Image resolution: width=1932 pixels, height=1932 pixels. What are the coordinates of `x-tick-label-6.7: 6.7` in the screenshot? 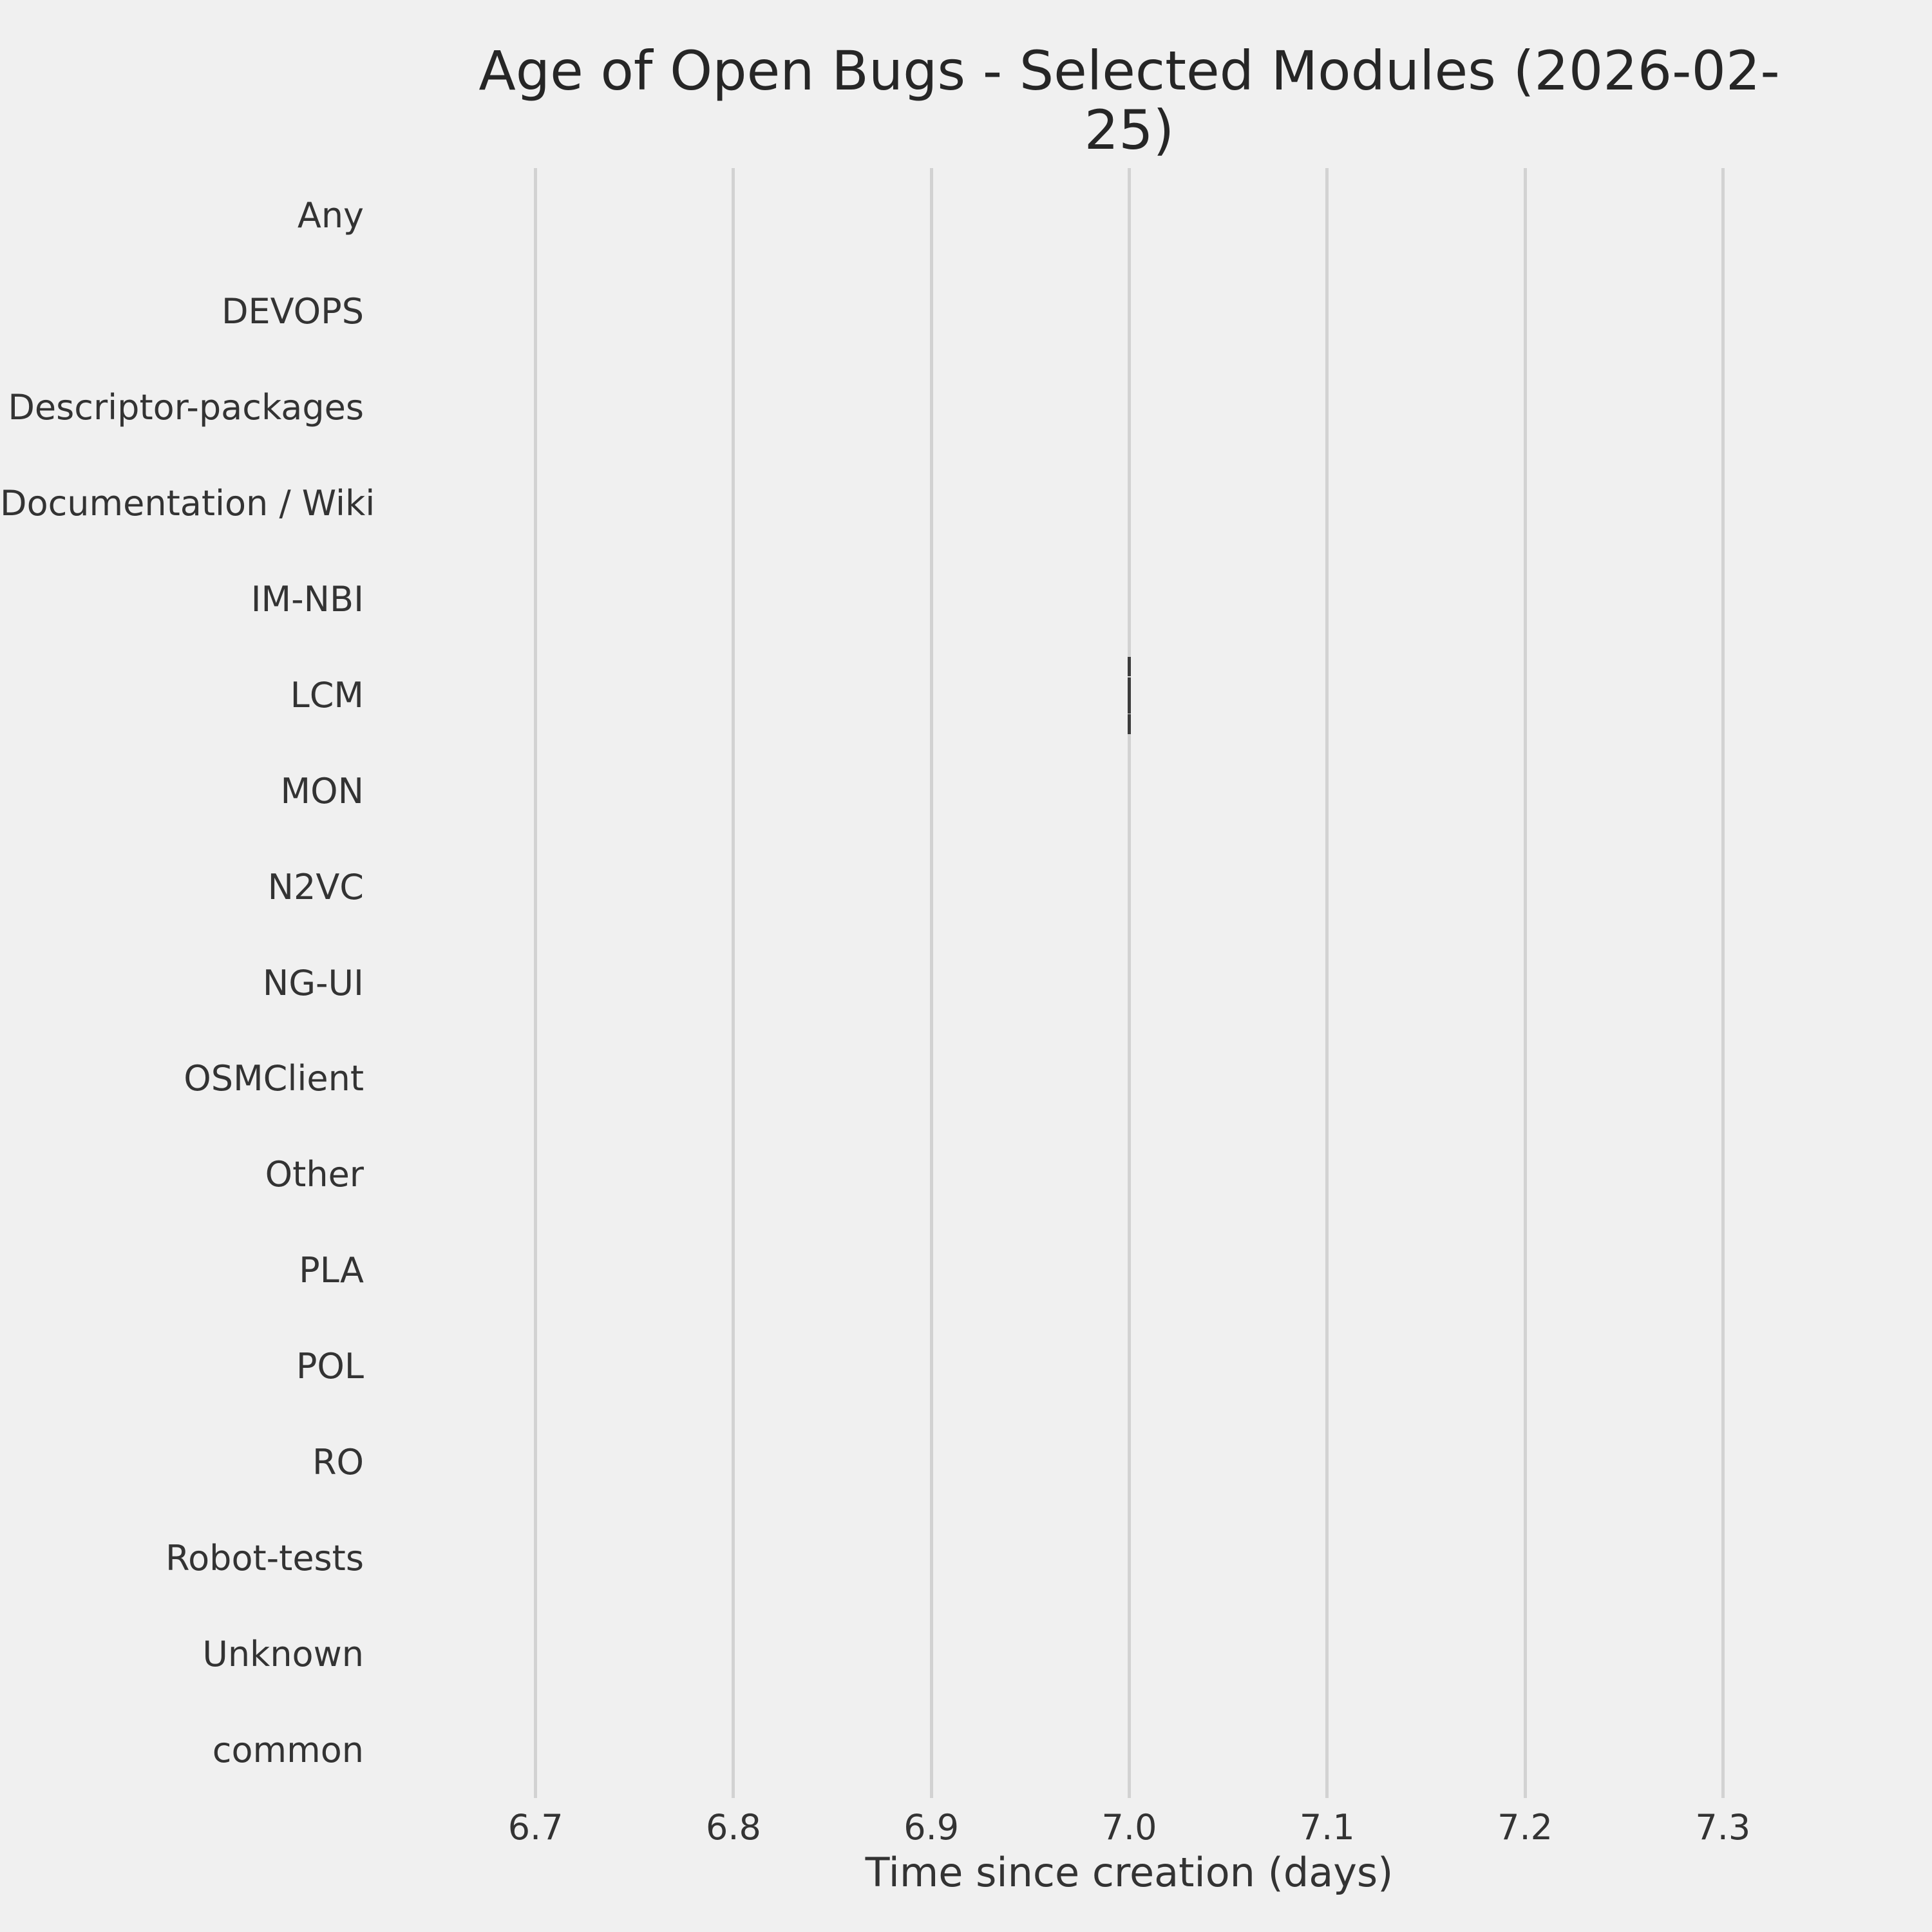 It's located at (535, 1828).